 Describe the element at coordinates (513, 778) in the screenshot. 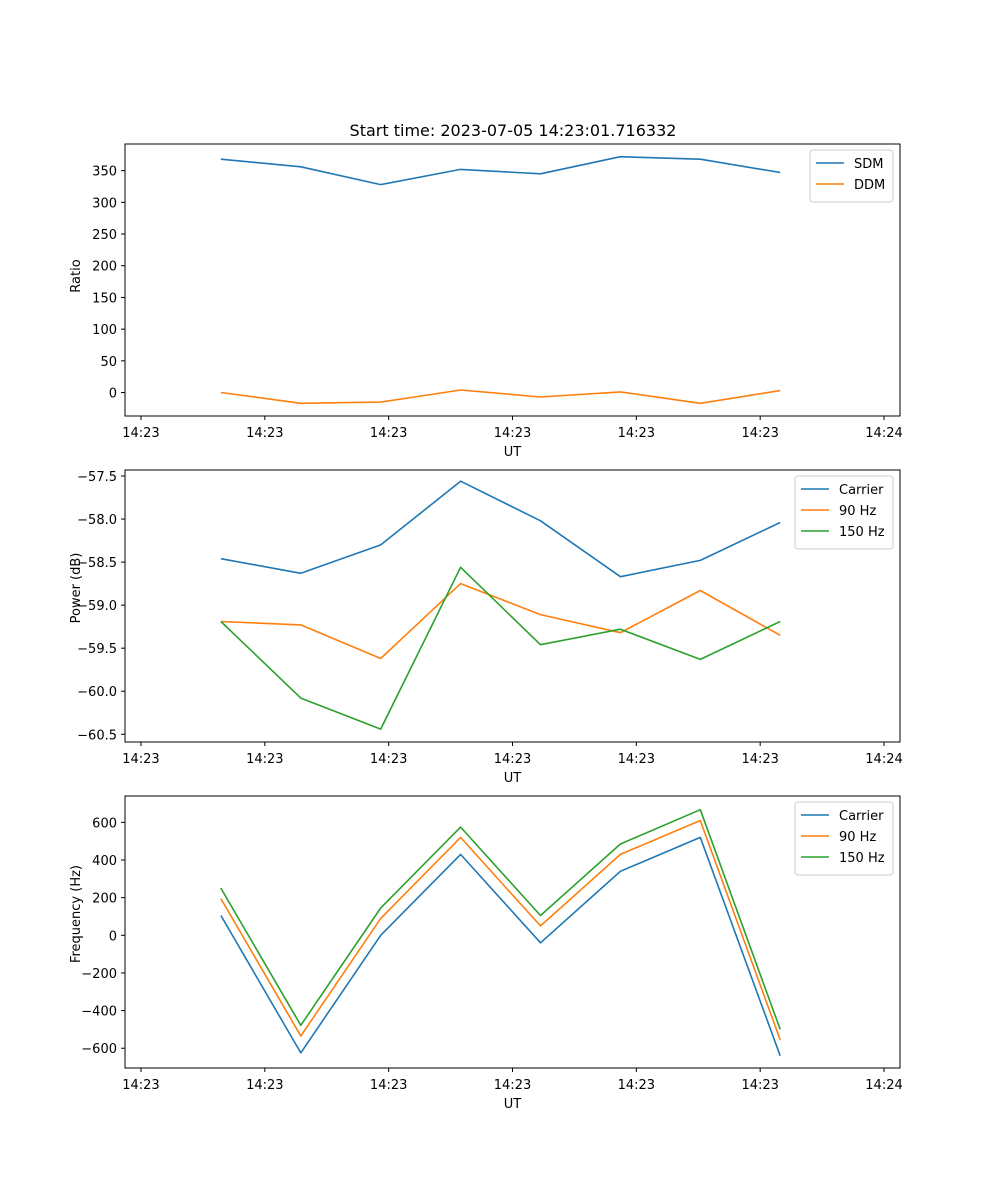

I see `power-x-axis-label: UT` at that location.